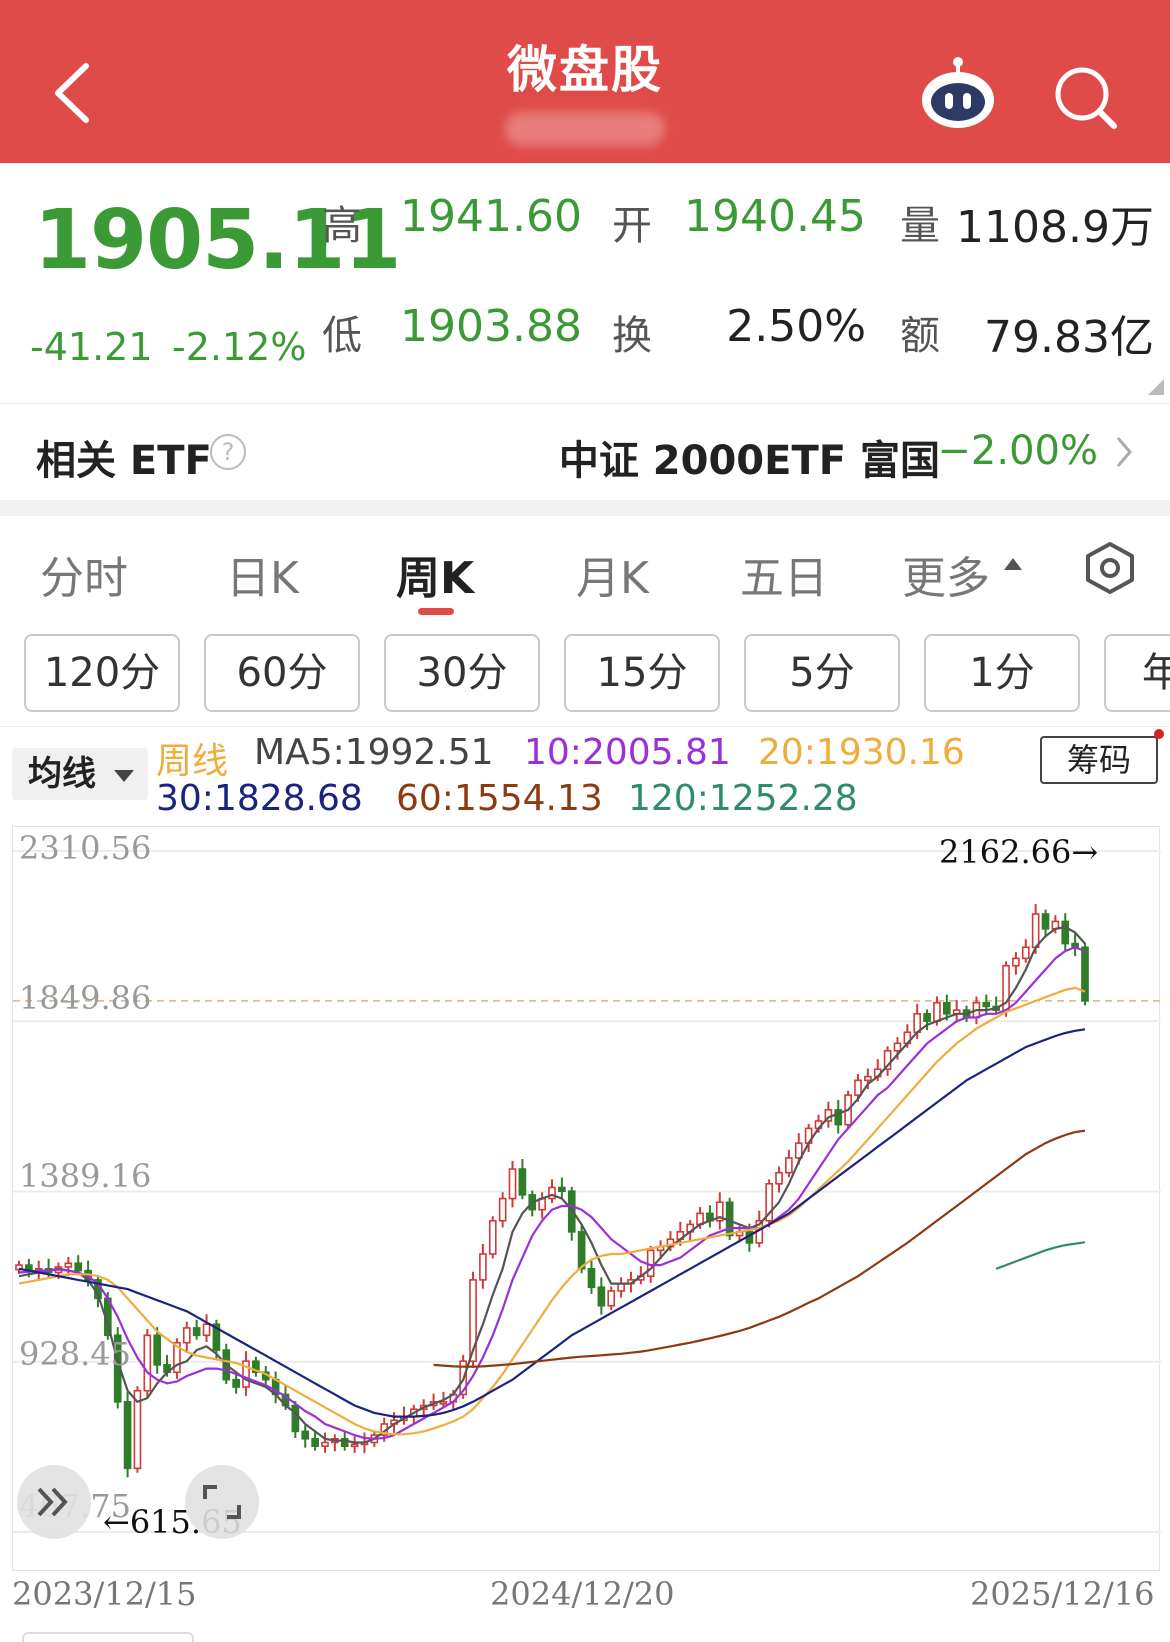  What do you see at coordinates (85, 848) in the screenshot?
I see `y-axis-label-max: 2310.56` at bounding box center [85, 848].